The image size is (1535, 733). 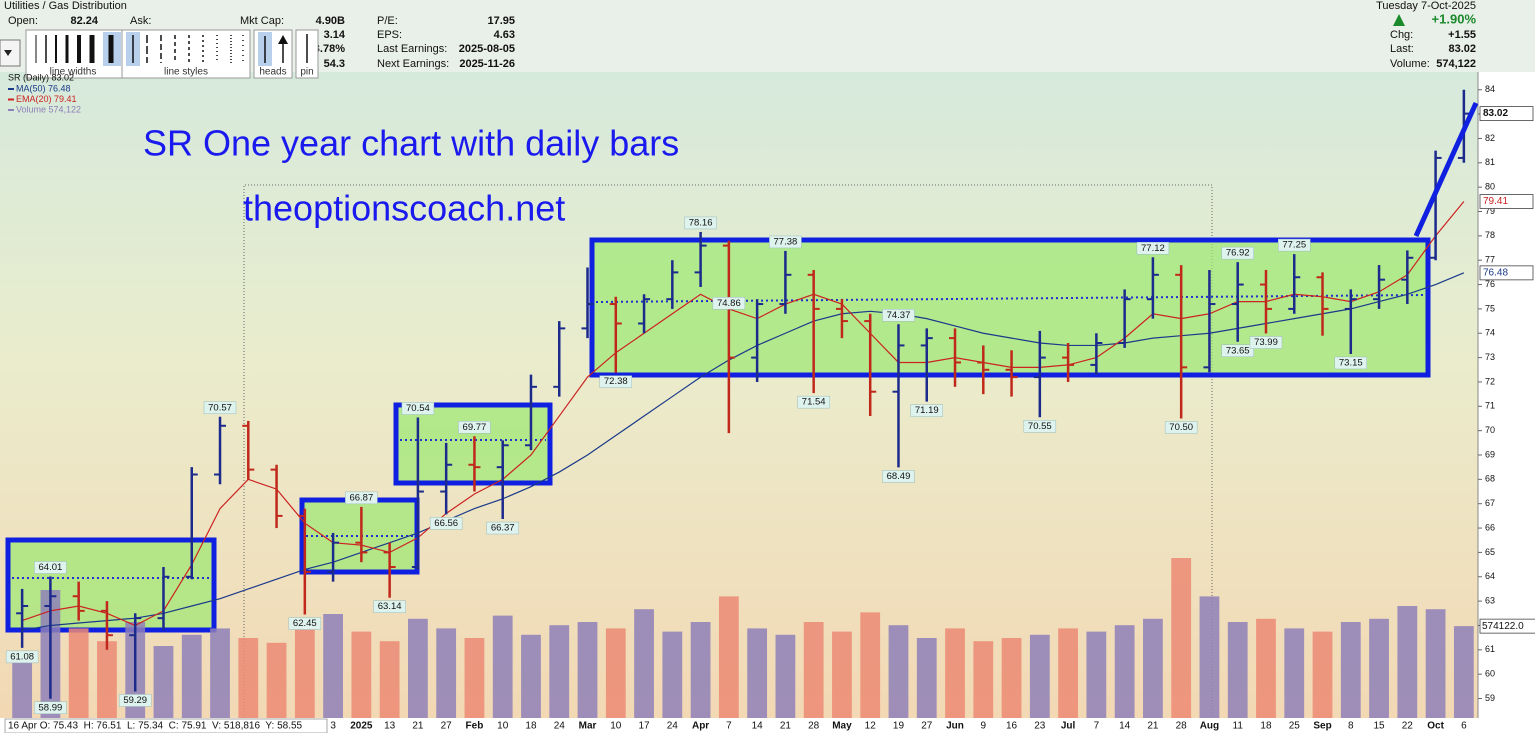 What do you see at coordinates (475, 726) in the screenshot?
I see `x-tick-label: Feb` at bounding box center [475, 726].